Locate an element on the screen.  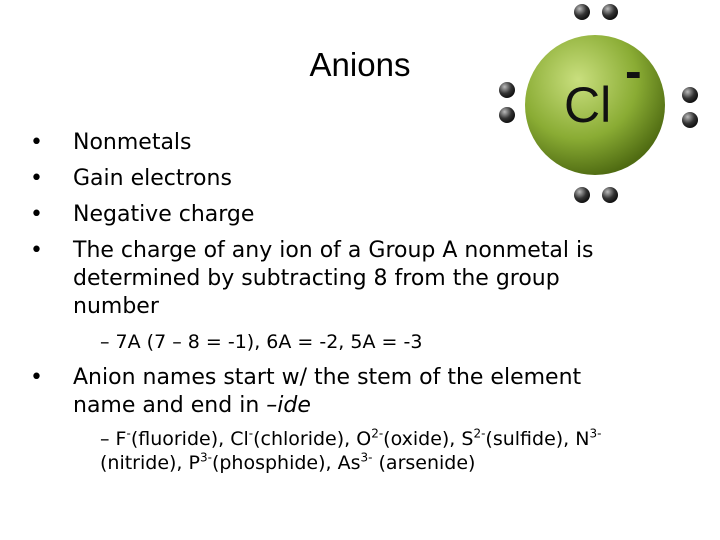
bullet-text: Gain electrons is located at coordinates (152, 178).